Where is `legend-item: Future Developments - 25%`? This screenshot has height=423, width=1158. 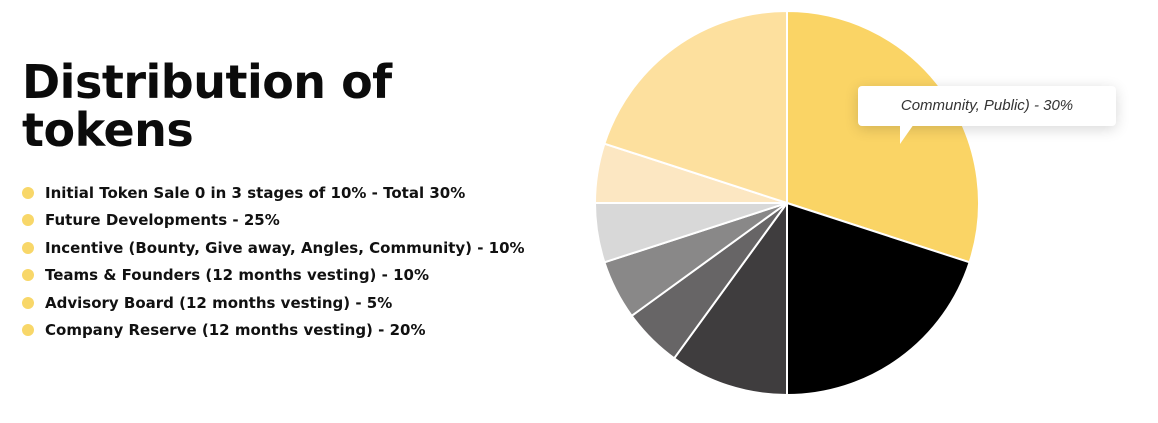
legend-item: Future Developments - 25% is located at coordinates (273, 221).